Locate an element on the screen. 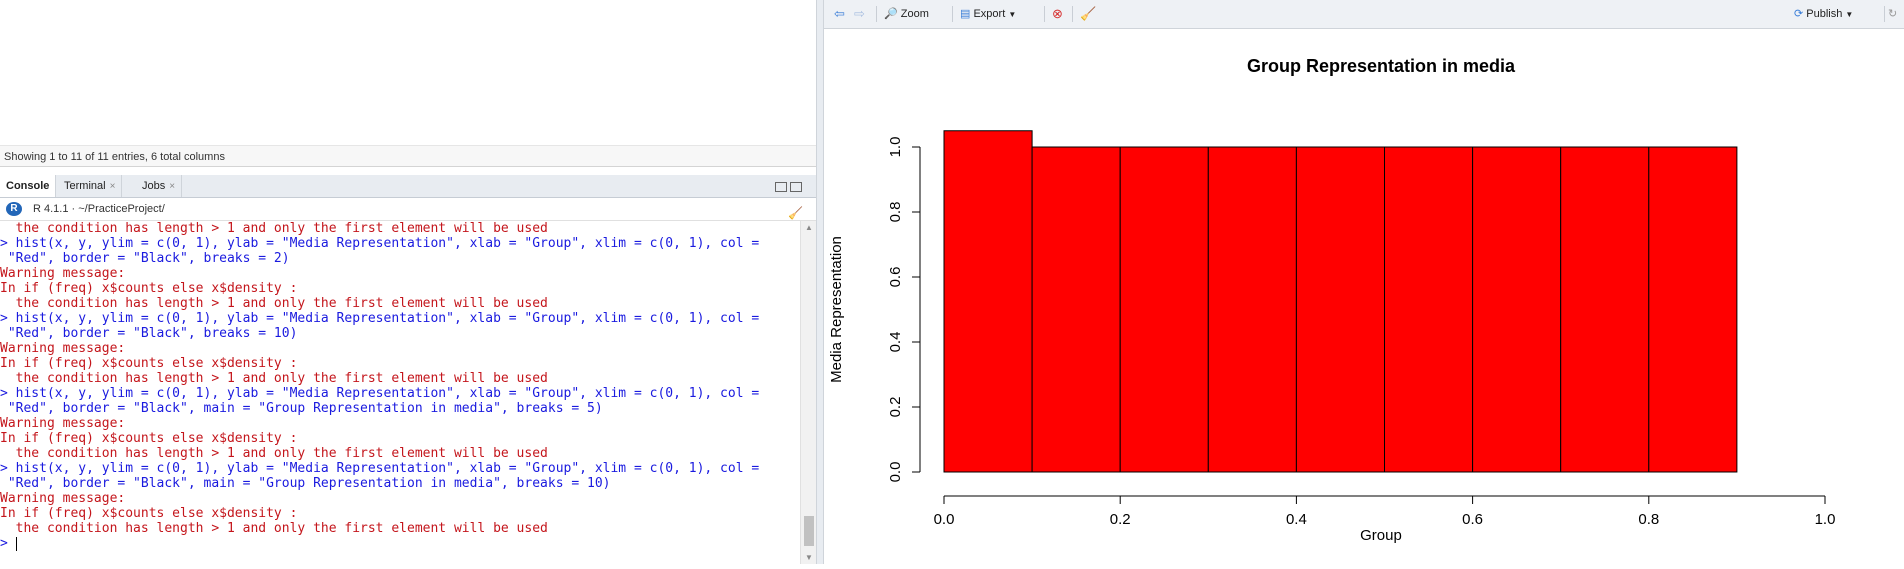 This screenshot has width=1904, height=569. publish-label: Publish is located at coordinates (1824, 14).